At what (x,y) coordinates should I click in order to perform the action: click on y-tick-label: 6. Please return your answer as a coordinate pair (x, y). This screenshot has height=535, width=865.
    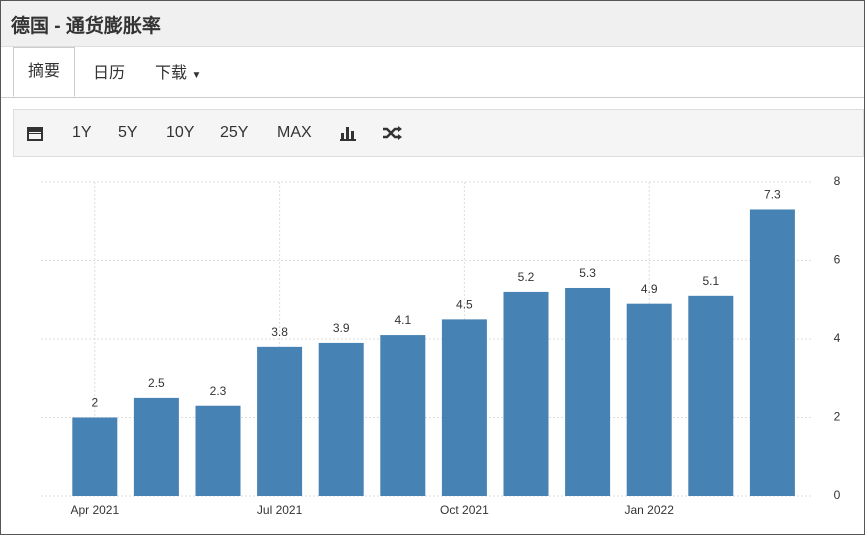
    Looking at the image, I should click on (837, 260).